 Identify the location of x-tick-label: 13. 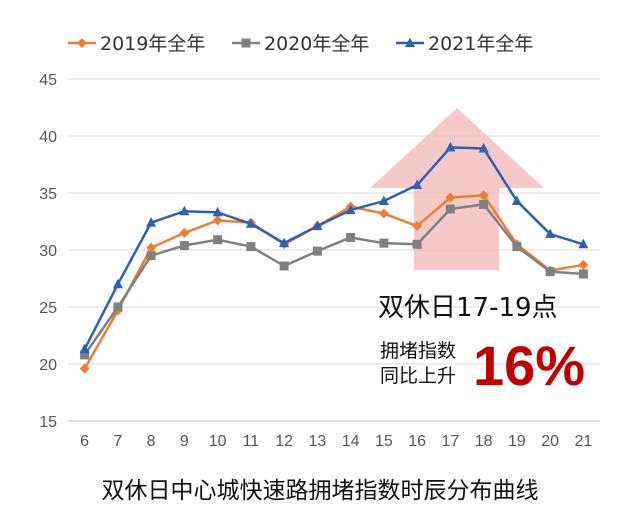
(317, 441).